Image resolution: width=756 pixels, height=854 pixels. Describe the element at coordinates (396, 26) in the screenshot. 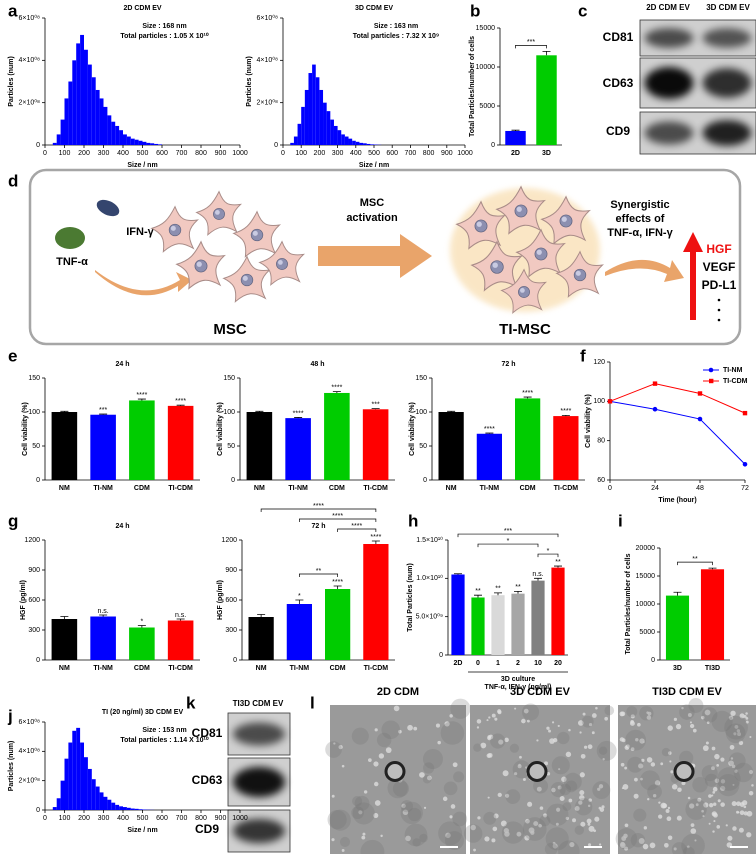

I see `annotation: Size : 163 nm` at that location.